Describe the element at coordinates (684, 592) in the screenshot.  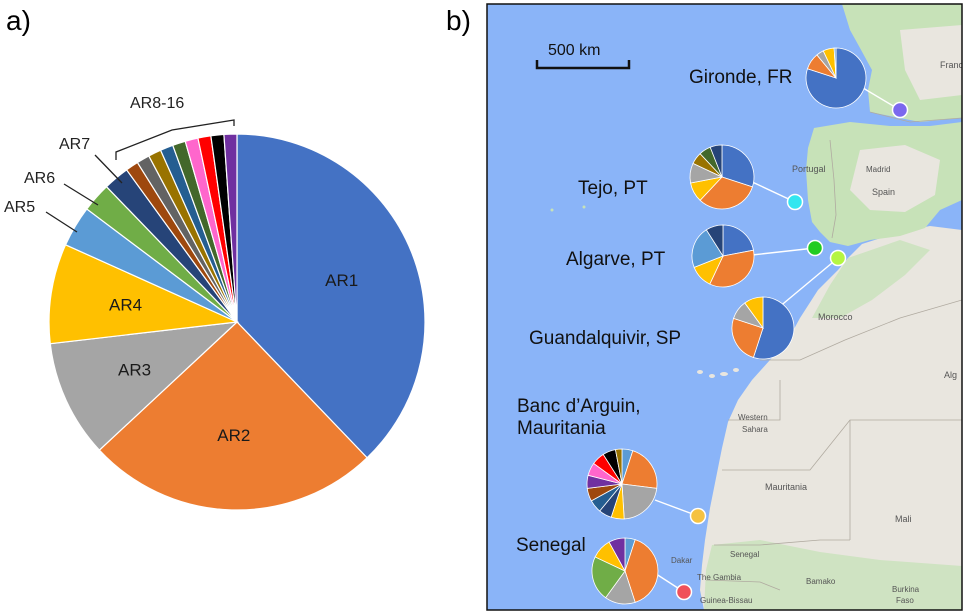
I see `marker-senegal` at that location.